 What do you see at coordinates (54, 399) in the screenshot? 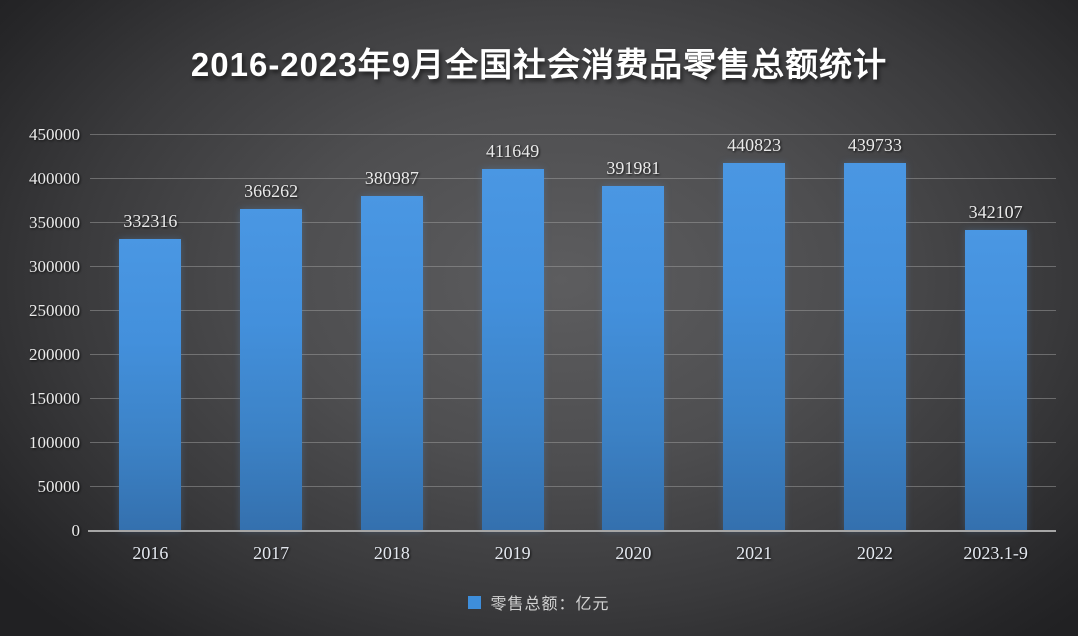
I see `y-axis-tick-label: 150000` at bounding box center [54, 399].